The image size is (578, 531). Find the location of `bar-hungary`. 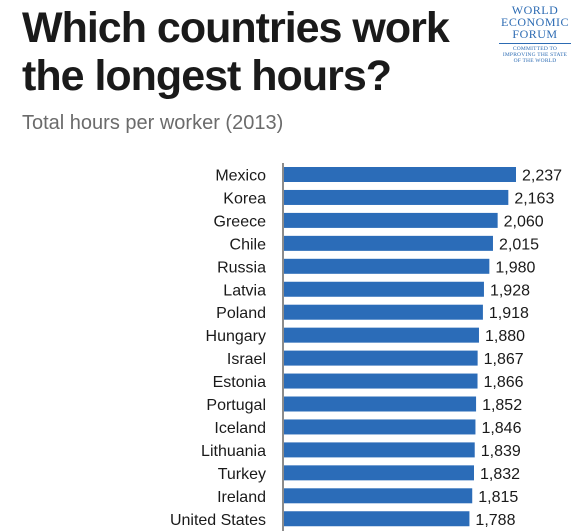

bar-hungary is located at coordinates (381, 335).